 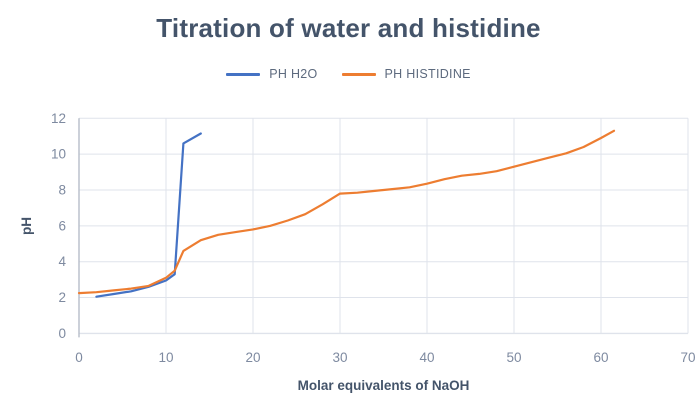 What do you see at coordinates (148, 215) in the screenshot?
I see `series-line-ph-h2o` at bounding box center [148, 215].